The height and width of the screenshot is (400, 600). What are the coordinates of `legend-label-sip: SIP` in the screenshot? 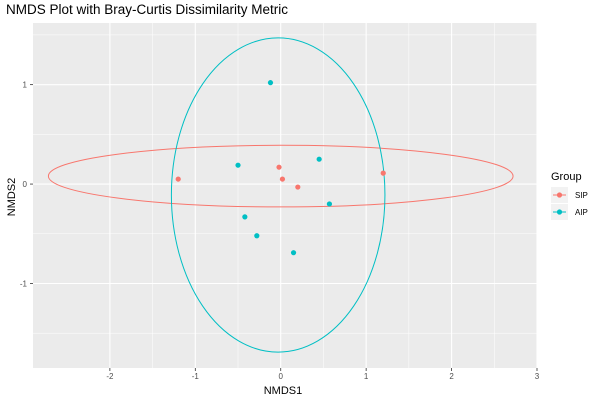 It's located at (581, 195).